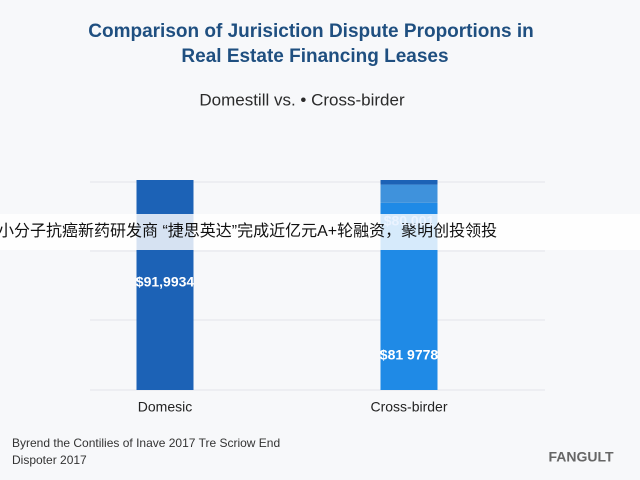  Describe the element at coordinates (49, 460) in the screenshot. I see `footer: Dispoter 2017` at that location.